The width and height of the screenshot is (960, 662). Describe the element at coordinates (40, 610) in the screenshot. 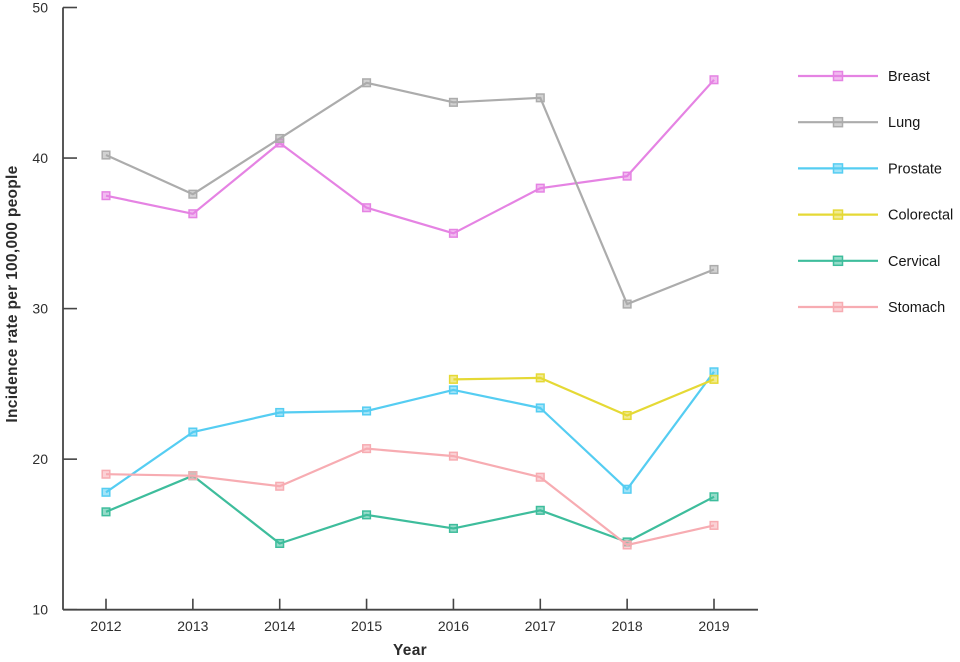

I see `y-tick-label: 10` at that location.